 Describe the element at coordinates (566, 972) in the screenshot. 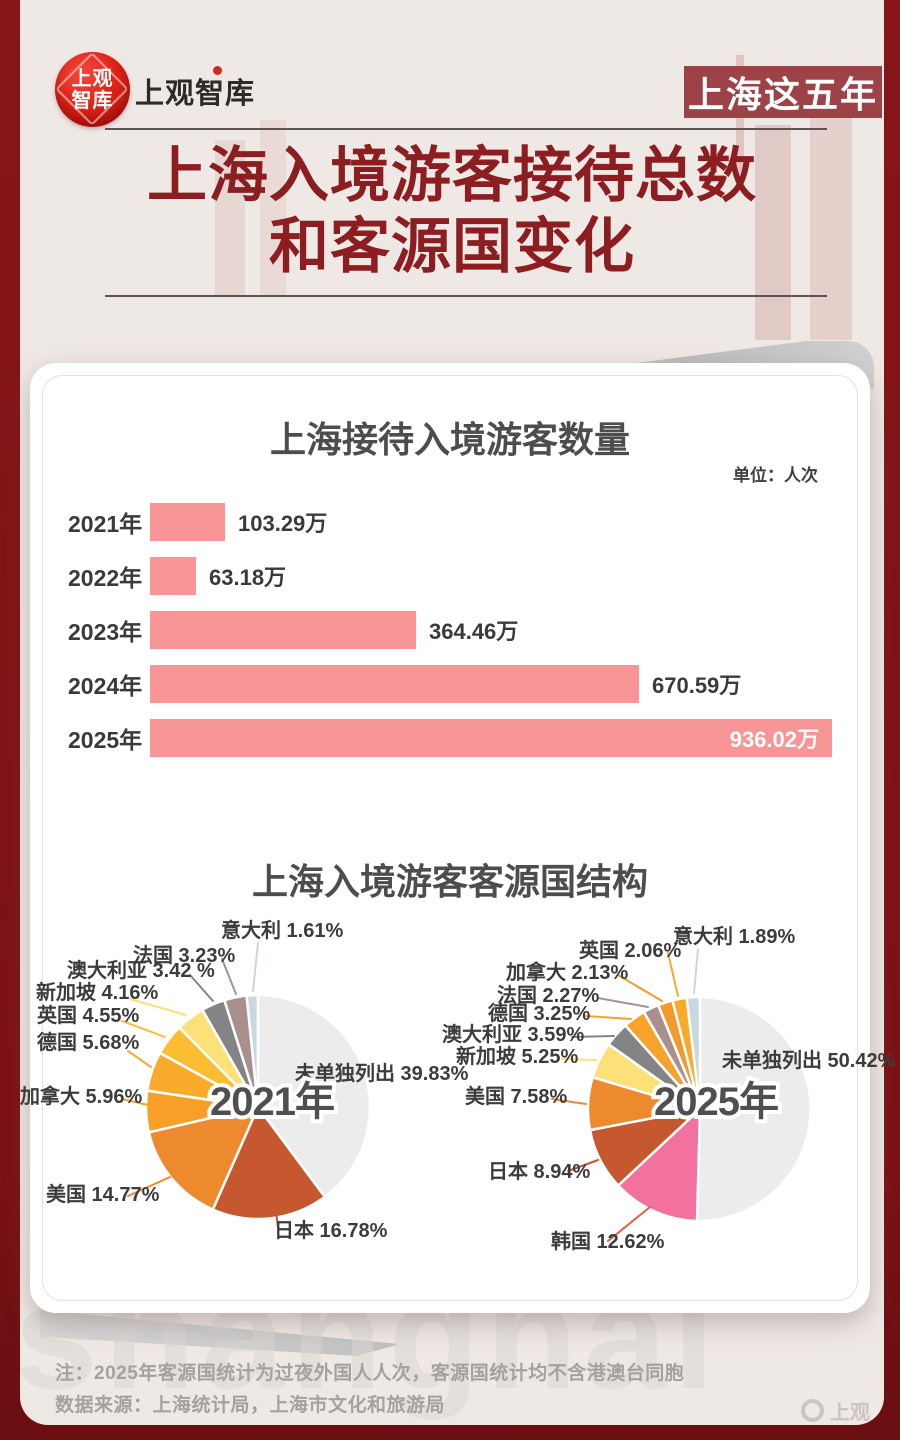

I see `pie-slice-label-8: 加拿大 2.13%` at that location.